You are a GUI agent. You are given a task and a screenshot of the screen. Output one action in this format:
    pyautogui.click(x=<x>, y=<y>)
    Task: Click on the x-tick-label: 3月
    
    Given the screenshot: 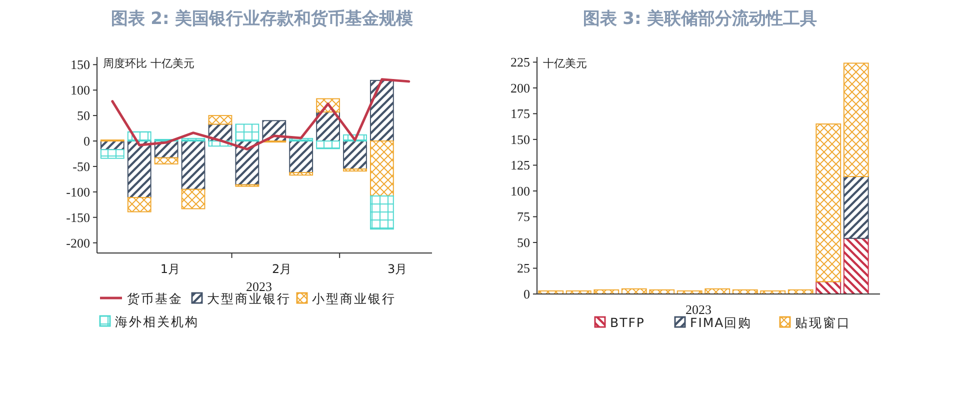 What is the action you would take?
    pyautogui.click(x=398, y=269)
    